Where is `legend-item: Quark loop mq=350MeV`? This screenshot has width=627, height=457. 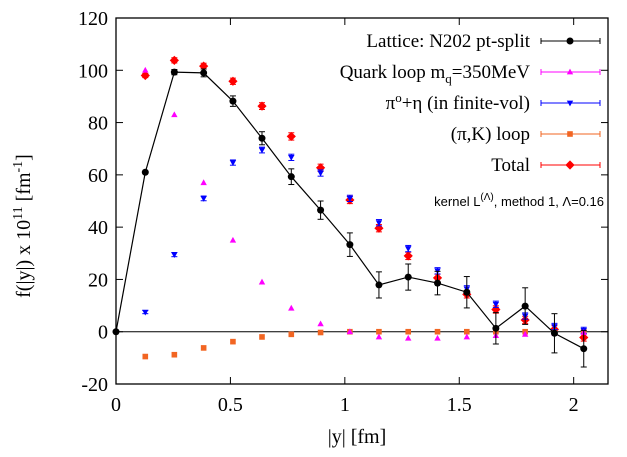
legend-item: Quark loop mq=350MeV is located at coordinates (470, 74).